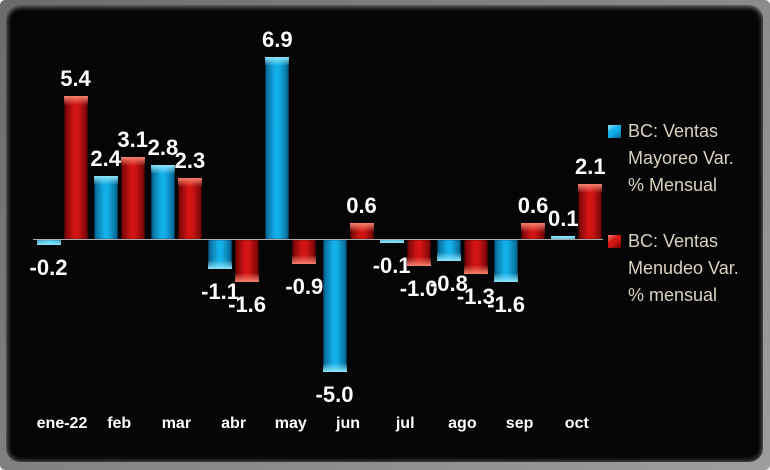 The height and width of the screenshot is (470, 770). I want to click on bar-value-menudeo-ene-22: 5.4, so click(75, 79).